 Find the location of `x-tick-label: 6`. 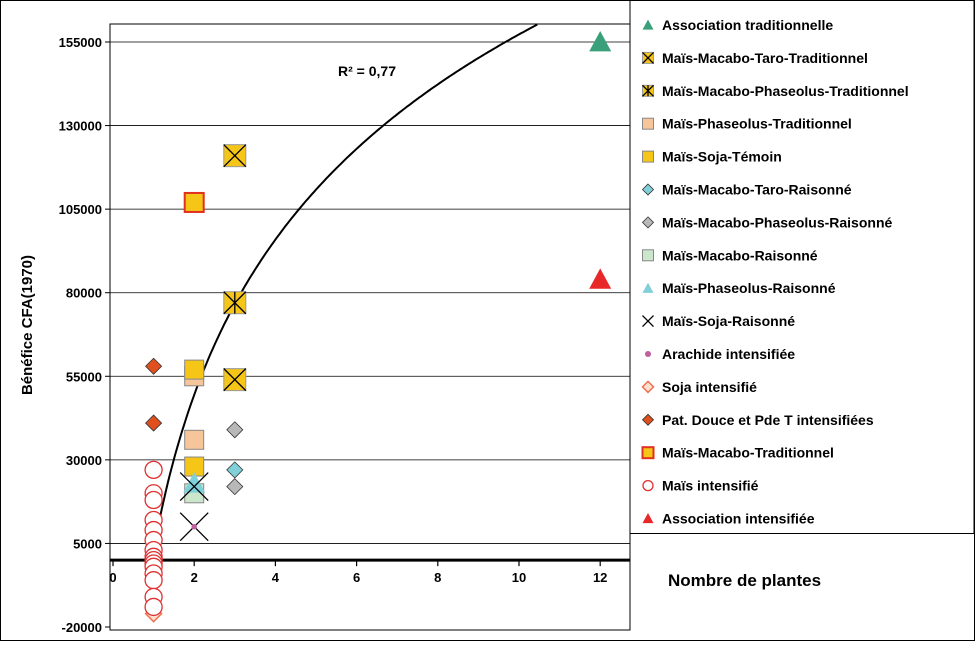

x-tick-label: 6 is located at coordinates (356, 577).